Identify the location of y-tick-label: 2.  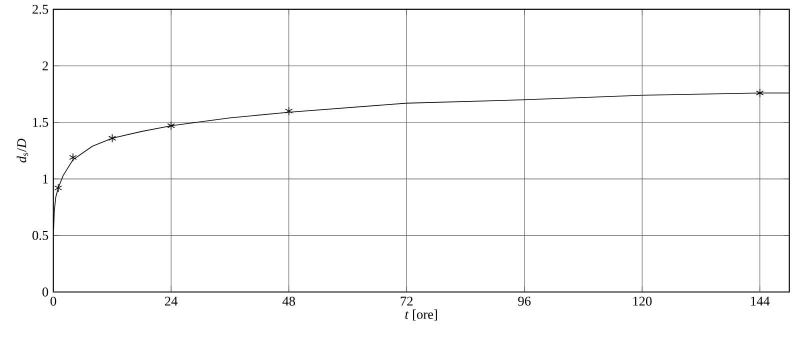
(45, 65).